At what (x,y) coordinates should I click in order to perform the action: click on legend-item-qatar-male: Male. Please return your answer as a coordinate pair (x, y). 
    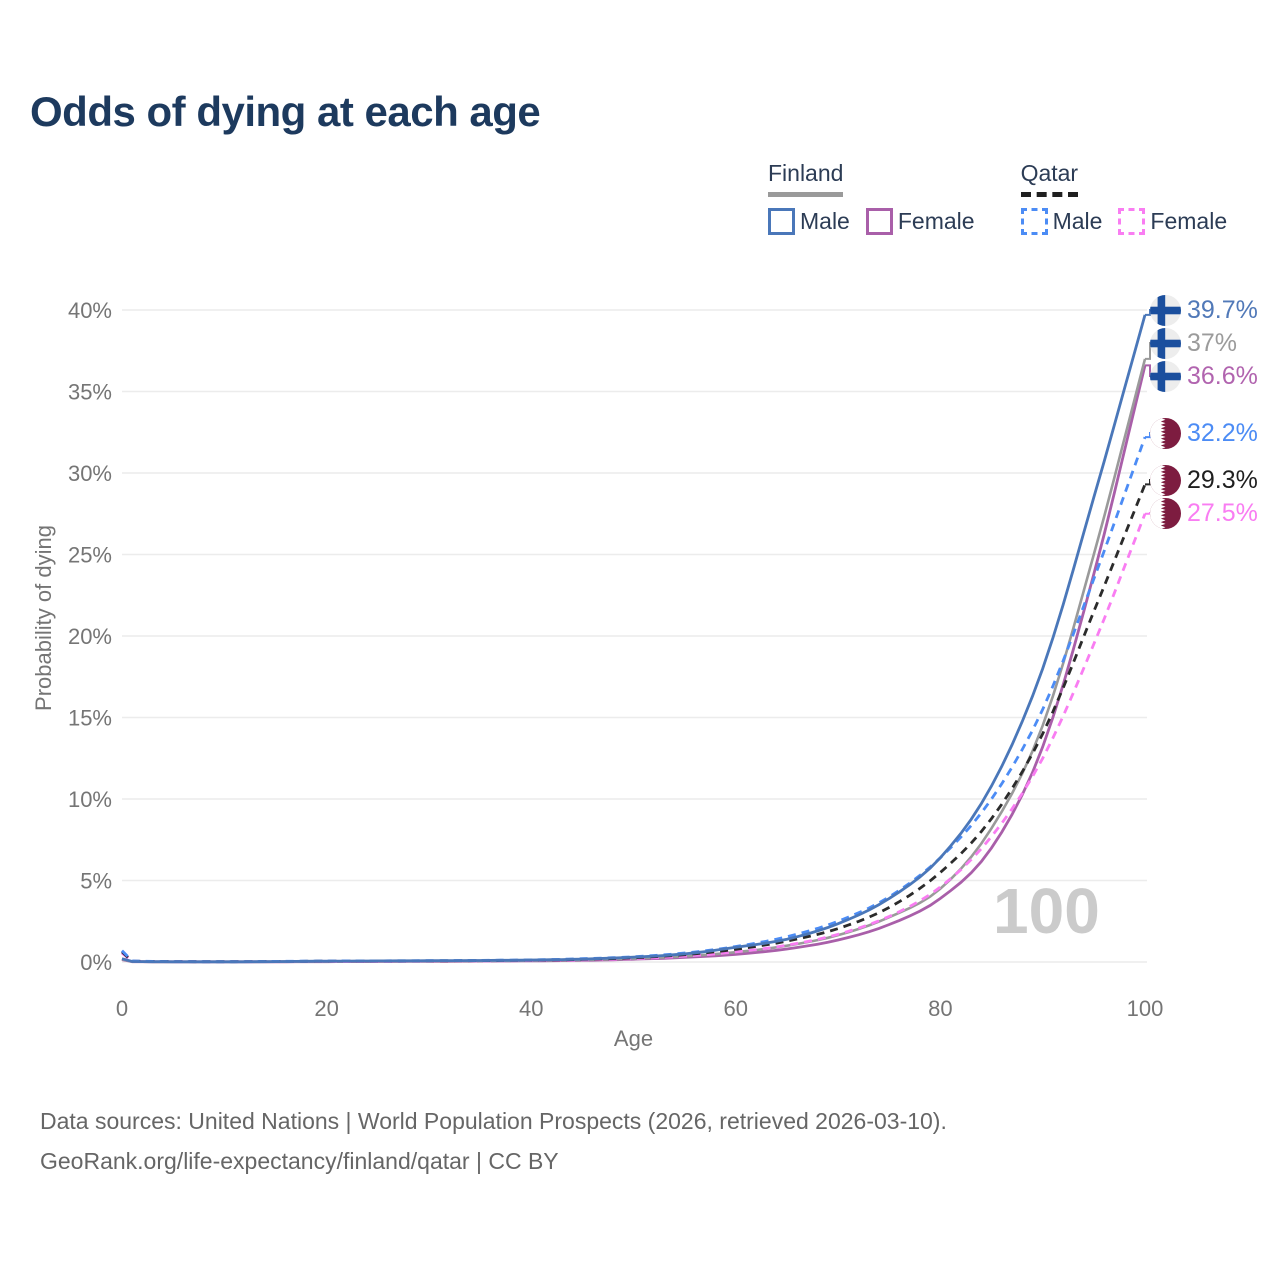
    Looking at the image, I should click on (1061, 221).